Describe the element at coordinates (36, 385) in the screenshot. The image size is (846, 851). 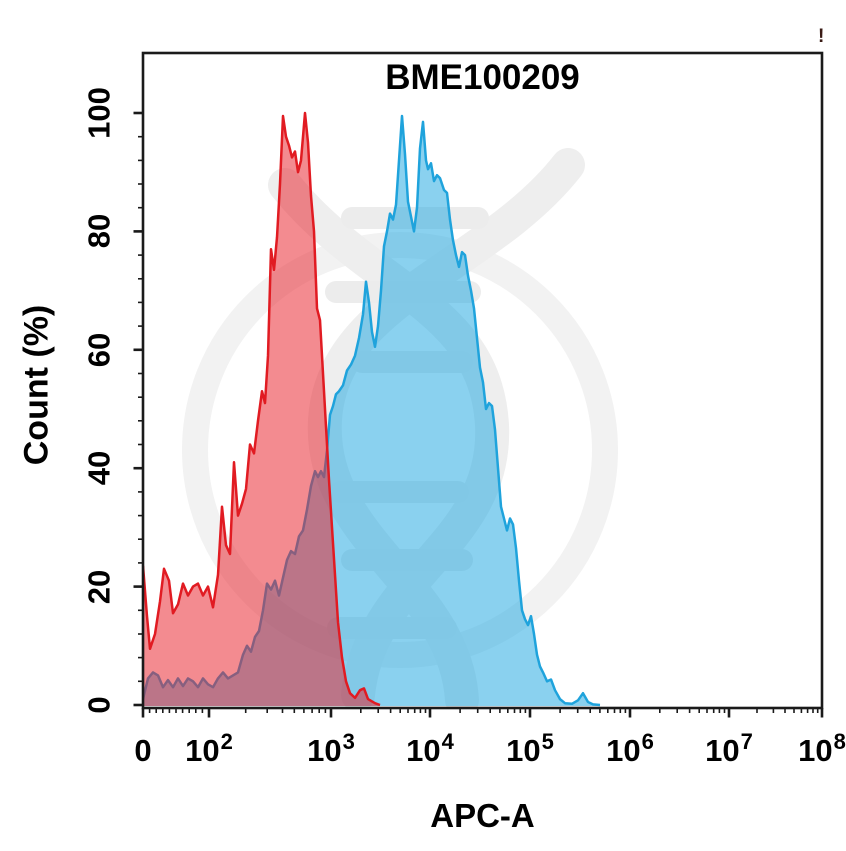
I see `y-axis-title: Count (%)` at that location.